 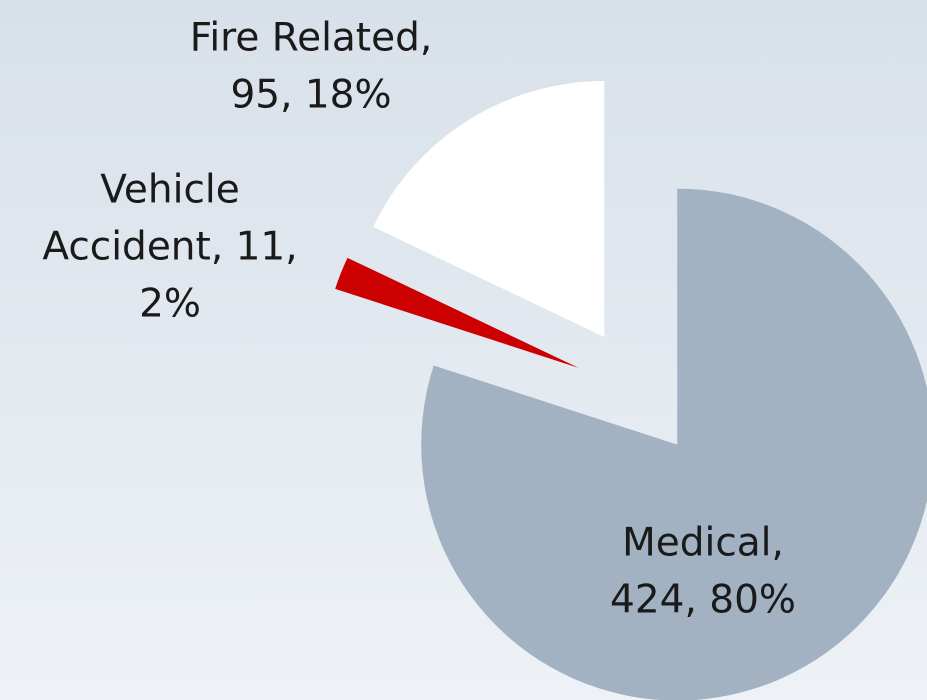 I want to click on data-label: Vehicle, so click(x=169, y=190).